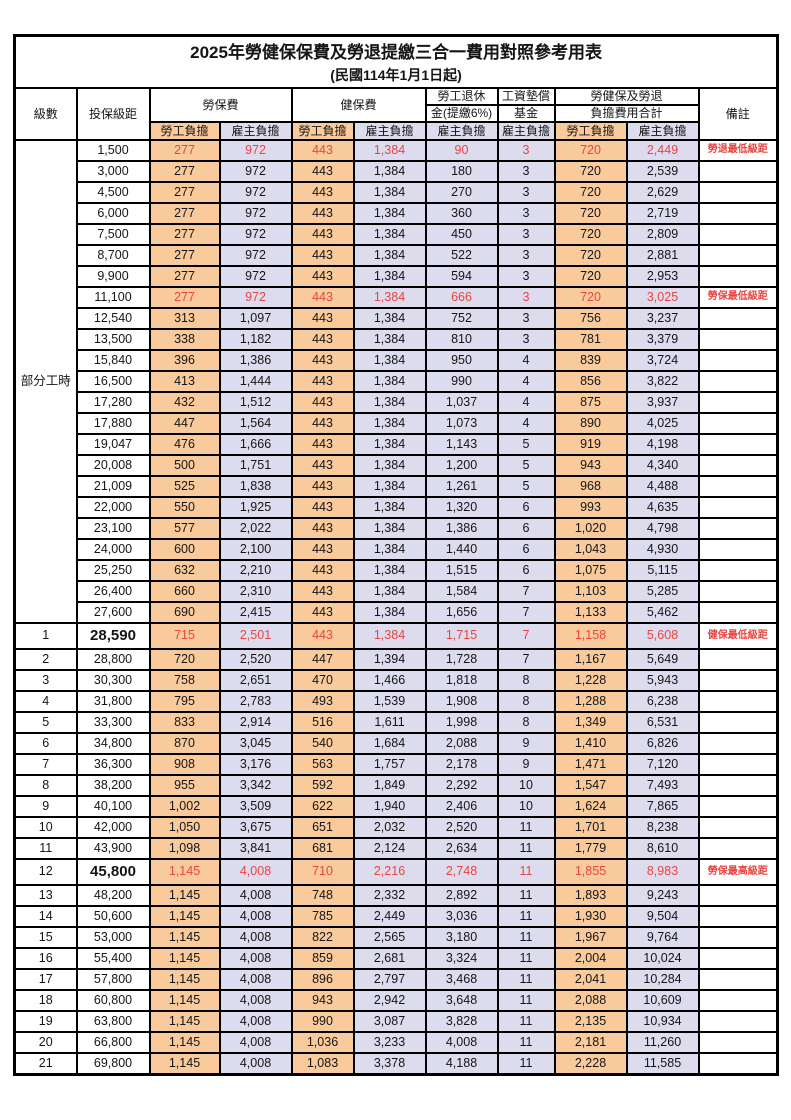  I want to click on subheader-total-employer: 雇主負擔, so click(662, 131).